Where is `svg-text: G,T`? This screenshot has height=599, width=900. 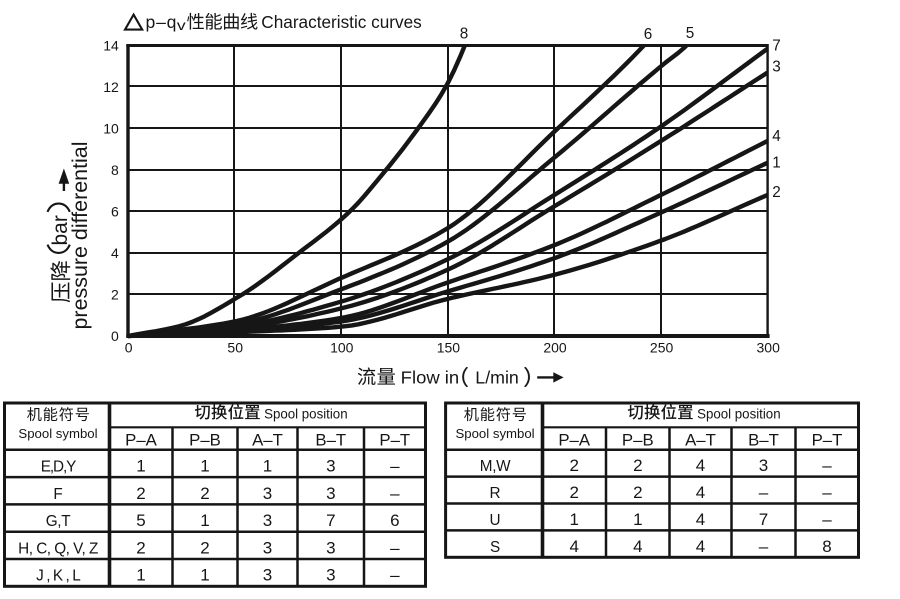
svg-text: G,T is located at coordinates (58, 521).